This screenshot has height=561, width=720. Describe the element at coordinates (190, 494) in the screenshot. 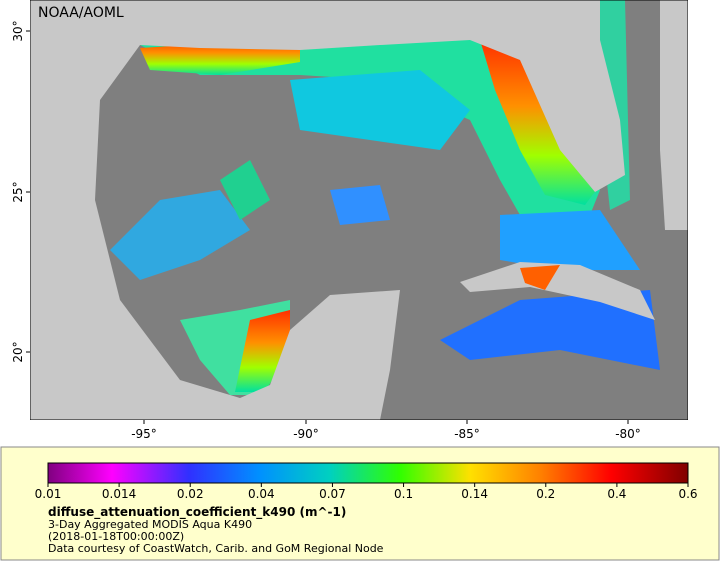

I see `colorbar-label: 0.02` at that location.